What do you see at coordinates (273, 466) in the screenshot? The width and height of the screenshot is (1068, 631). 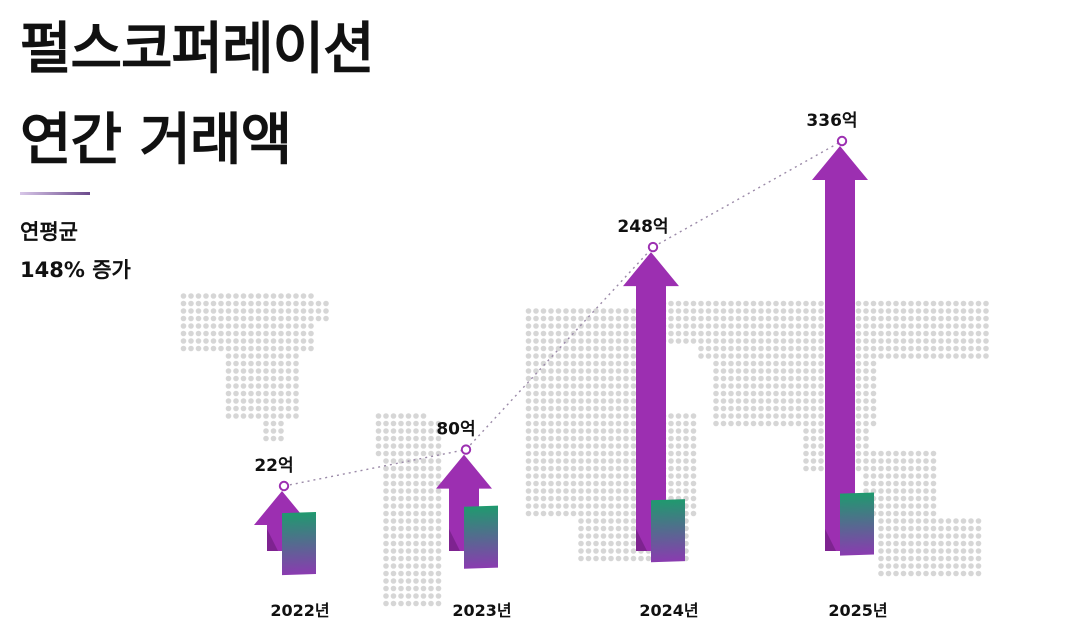 I see `value-label: 22억` at bounding box center [273, 466].